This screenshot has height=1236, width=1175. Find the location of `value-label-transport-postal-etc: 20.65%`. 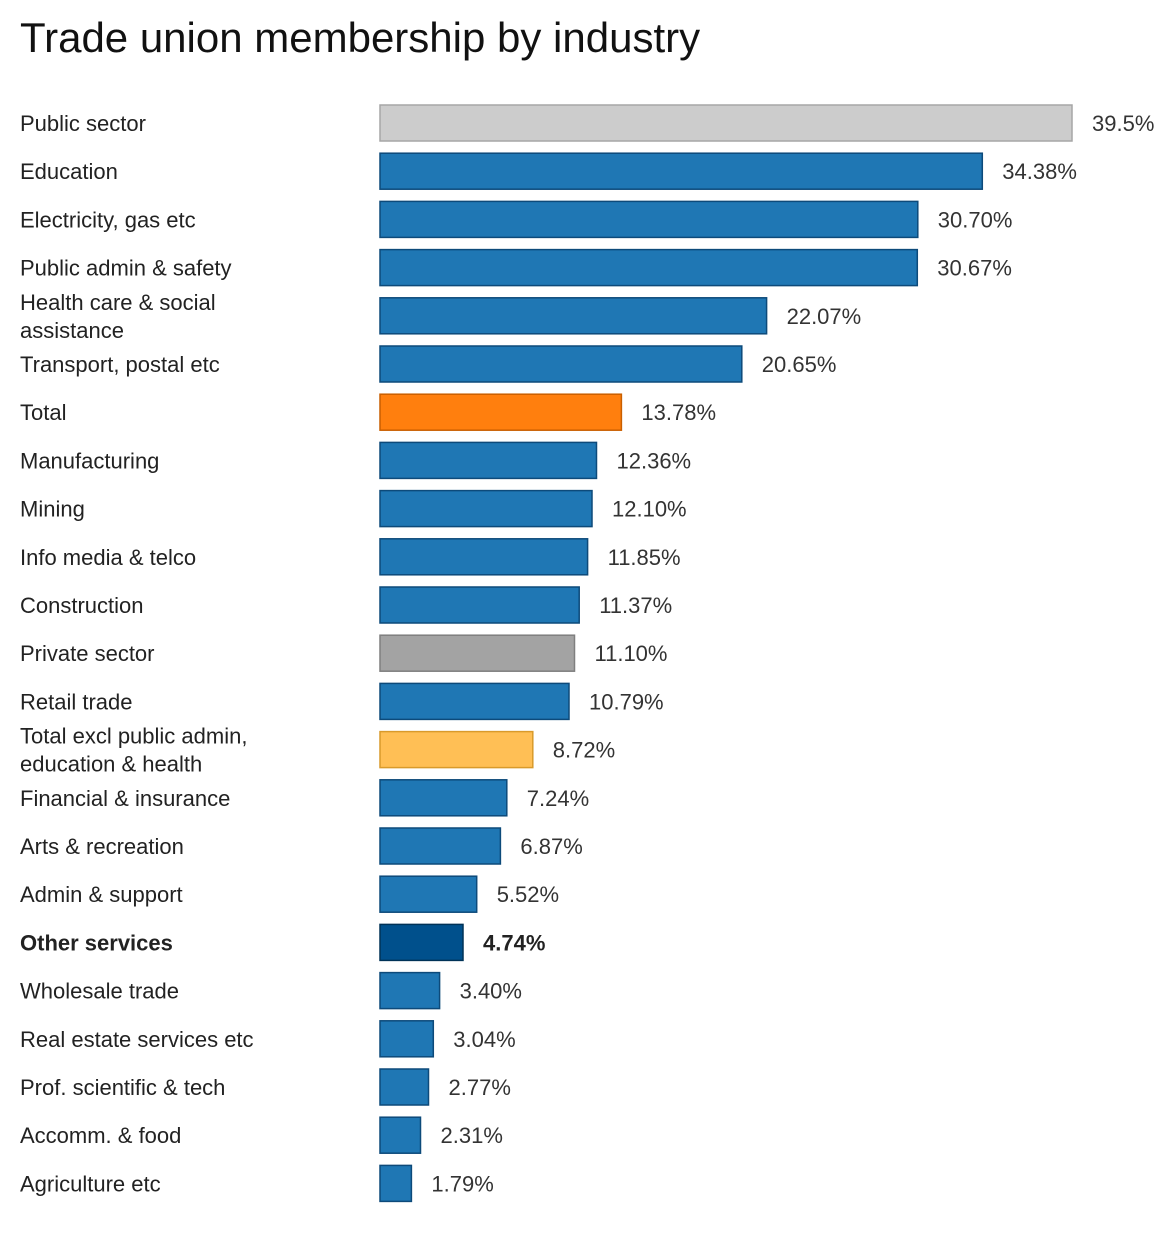

value-label-transport-postal-etc: 20.65% is located at coordinates (799, 364).